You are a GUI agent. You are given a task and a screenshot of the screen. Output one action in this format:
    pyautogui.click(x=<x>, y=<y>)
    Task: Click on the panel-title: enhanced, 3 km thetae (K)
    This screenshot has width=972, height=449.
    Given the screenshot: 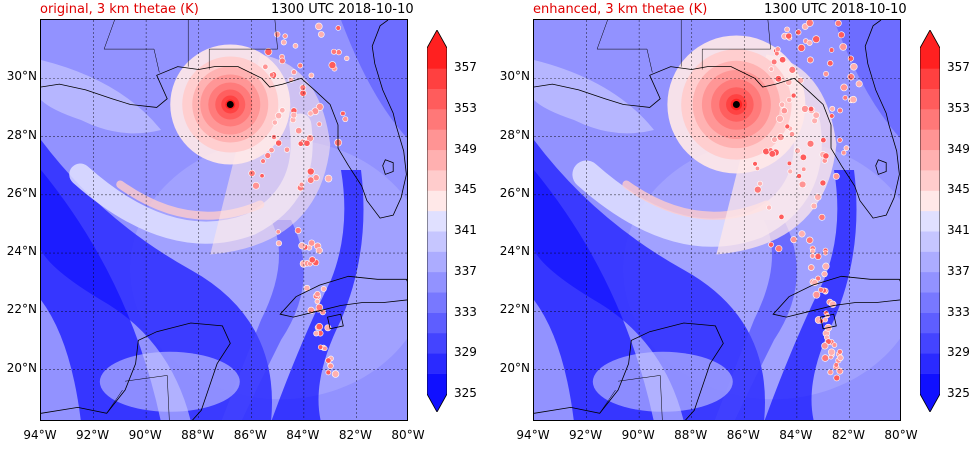 What is the action you would take?
    pyautogui.click(x=620, y=9)
    